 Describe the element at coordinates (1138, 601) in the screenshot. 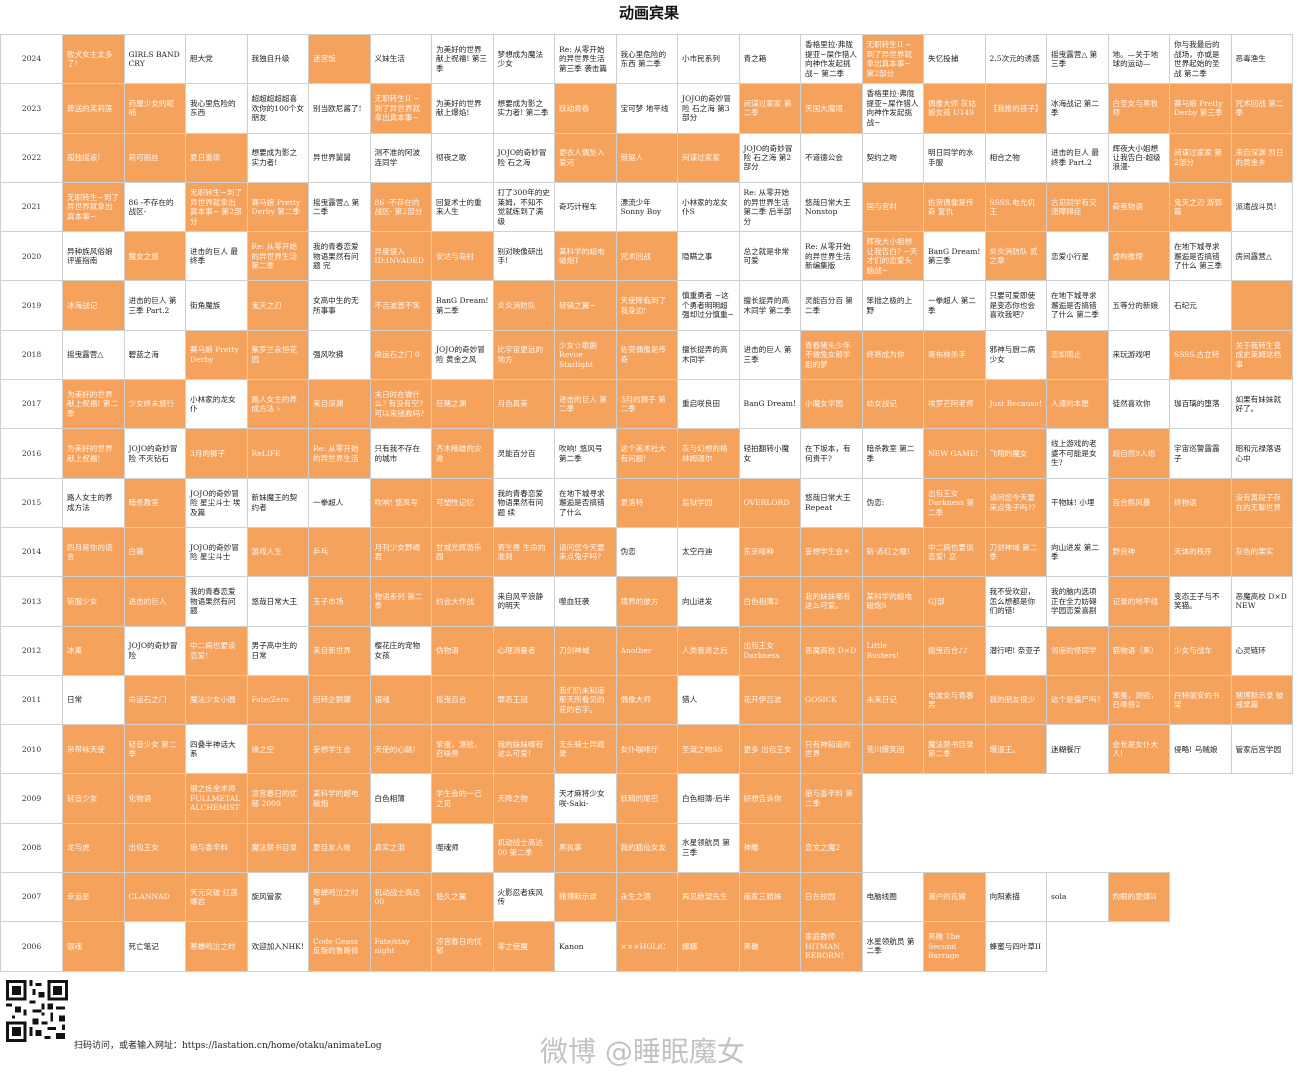

I see `anime-cell: 记录的地平线` at that location.